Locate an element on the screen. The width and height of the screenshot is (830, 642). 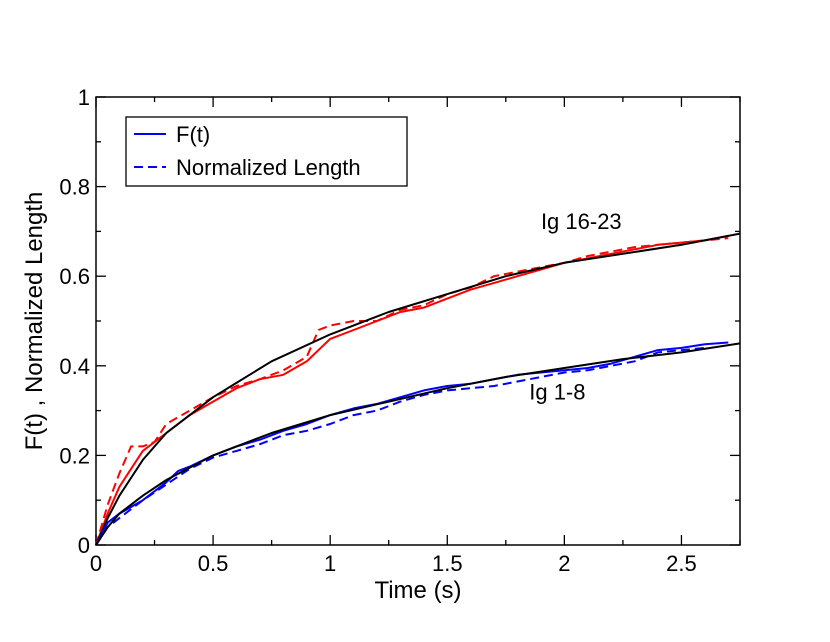
legend-label-normalized-length: Normalized Length is located at coordinates (268, 167).